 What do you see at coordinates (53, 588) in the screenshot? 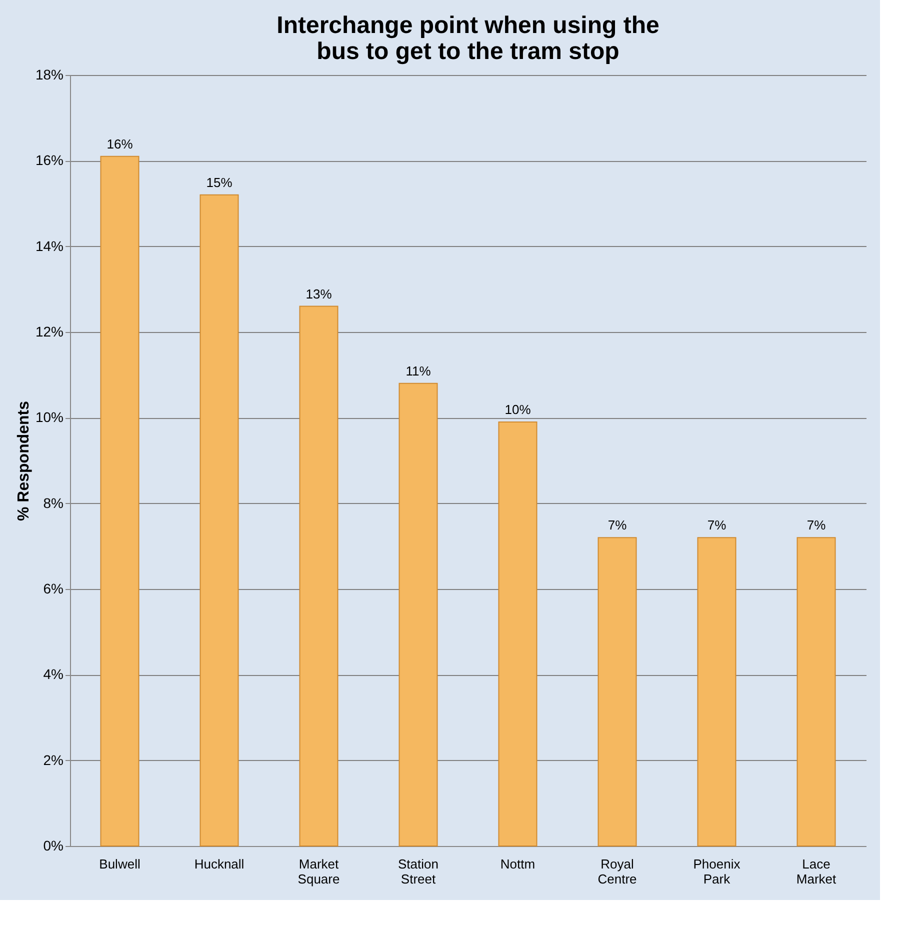
I see `y-tick-label: 6%` at bounding box center [53, 588].